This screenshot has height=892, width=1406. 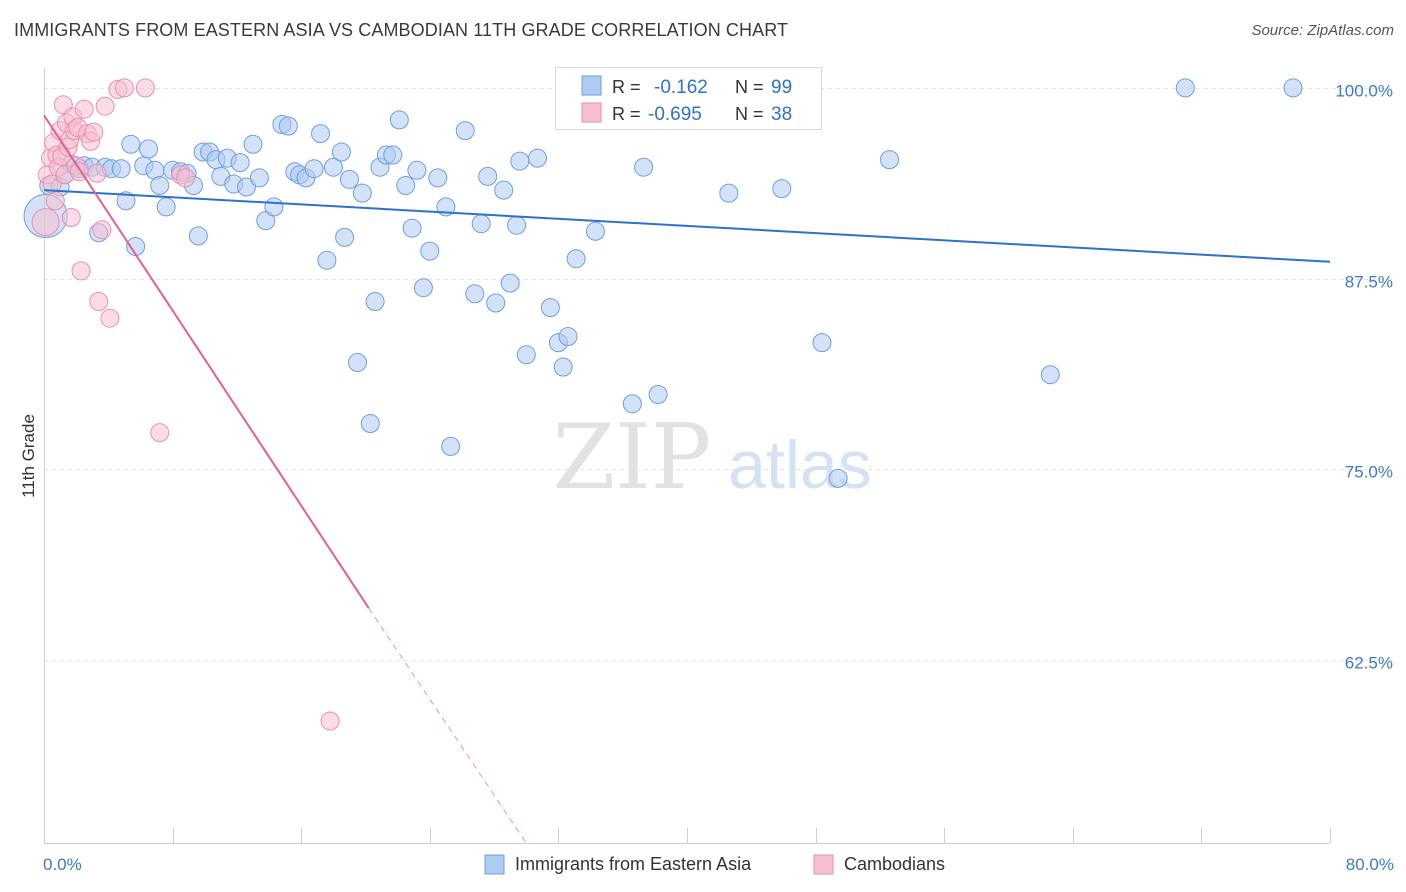 What do you see at coordinates (28, 456) in the screenshot?
I see `y-axis-label: 11th Grade` at bounding box center [28, 456].